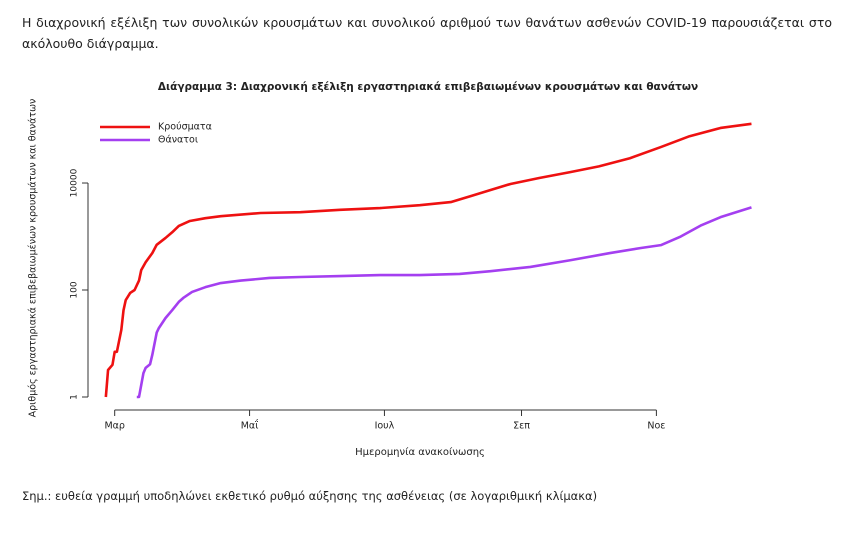 The height and width of the screenshot is (534, 855). Describe the element at coordinates (75, 182) in the screenshot. I see `y-tick-label: 10000` at that location.